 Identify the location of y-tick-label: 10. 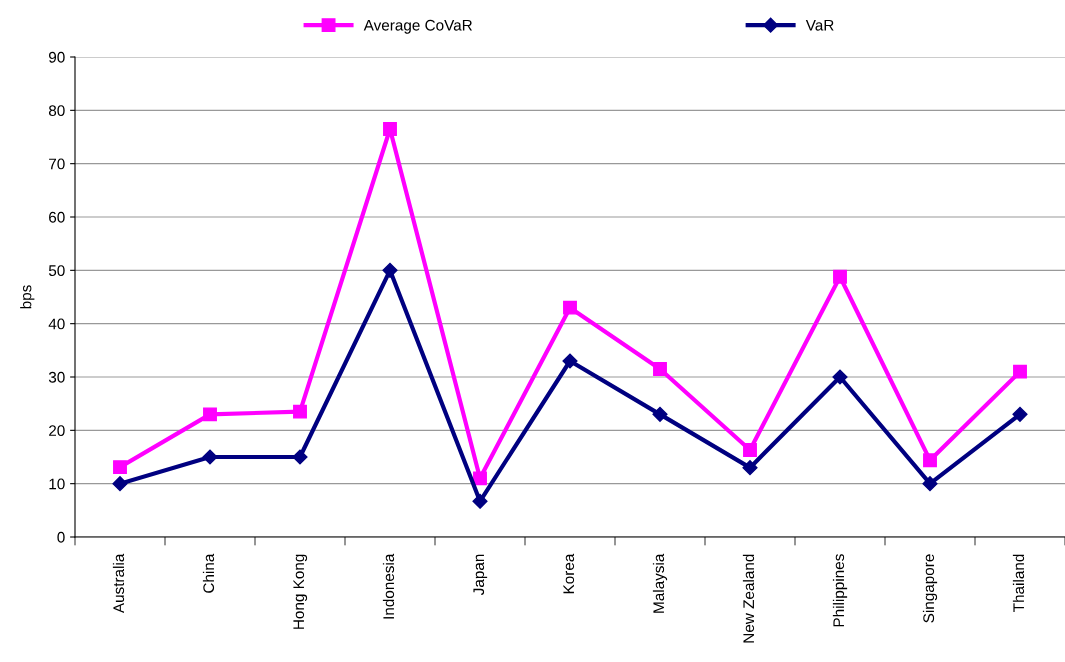
(57, 484).